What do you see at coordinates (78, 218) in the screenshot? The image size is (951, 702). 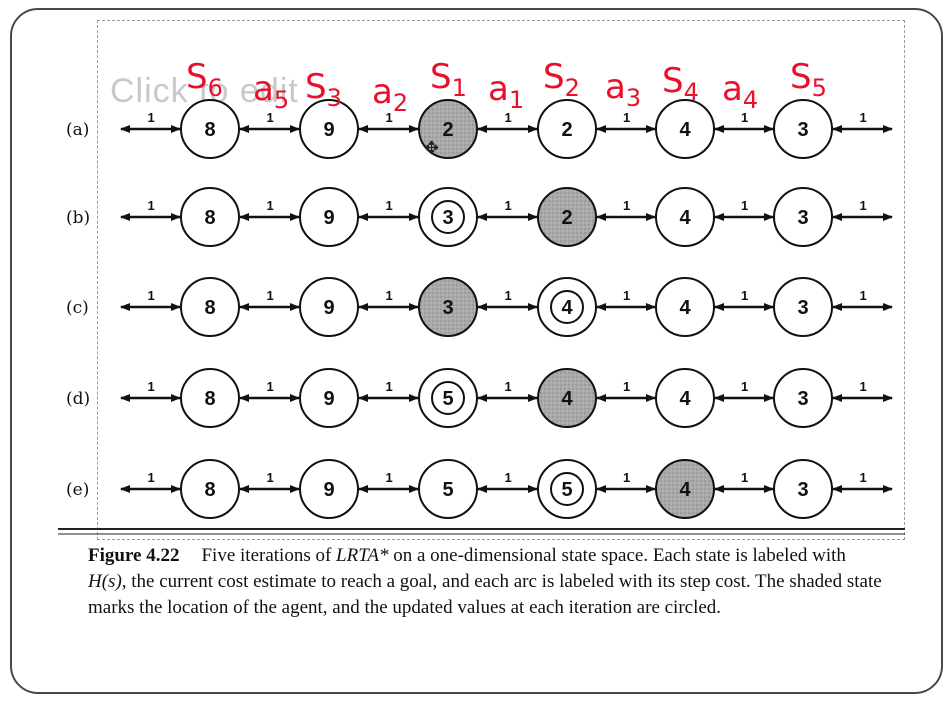 I see `row-label: (b)` at bounding box center [78, 218].